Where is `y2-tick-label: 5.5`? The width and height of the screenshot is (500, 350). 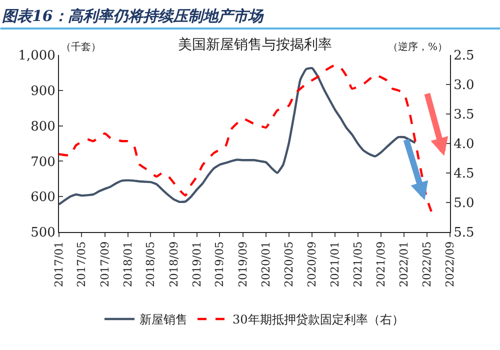 y2-tick-label: 5.5 is located at coordinates (464, 233).